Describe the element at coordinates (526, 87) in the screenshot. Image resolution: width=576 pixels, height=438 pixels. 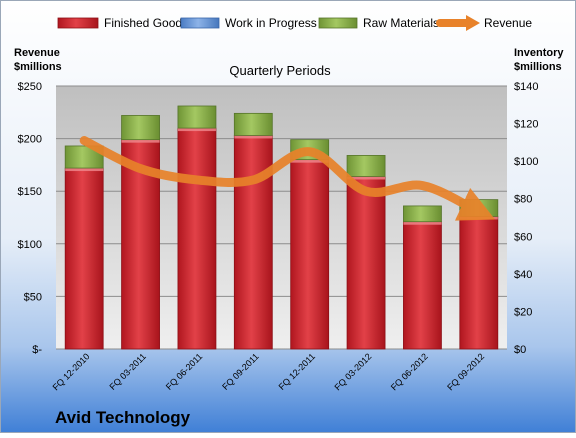
I see `right-tick-label: $140` at that location.